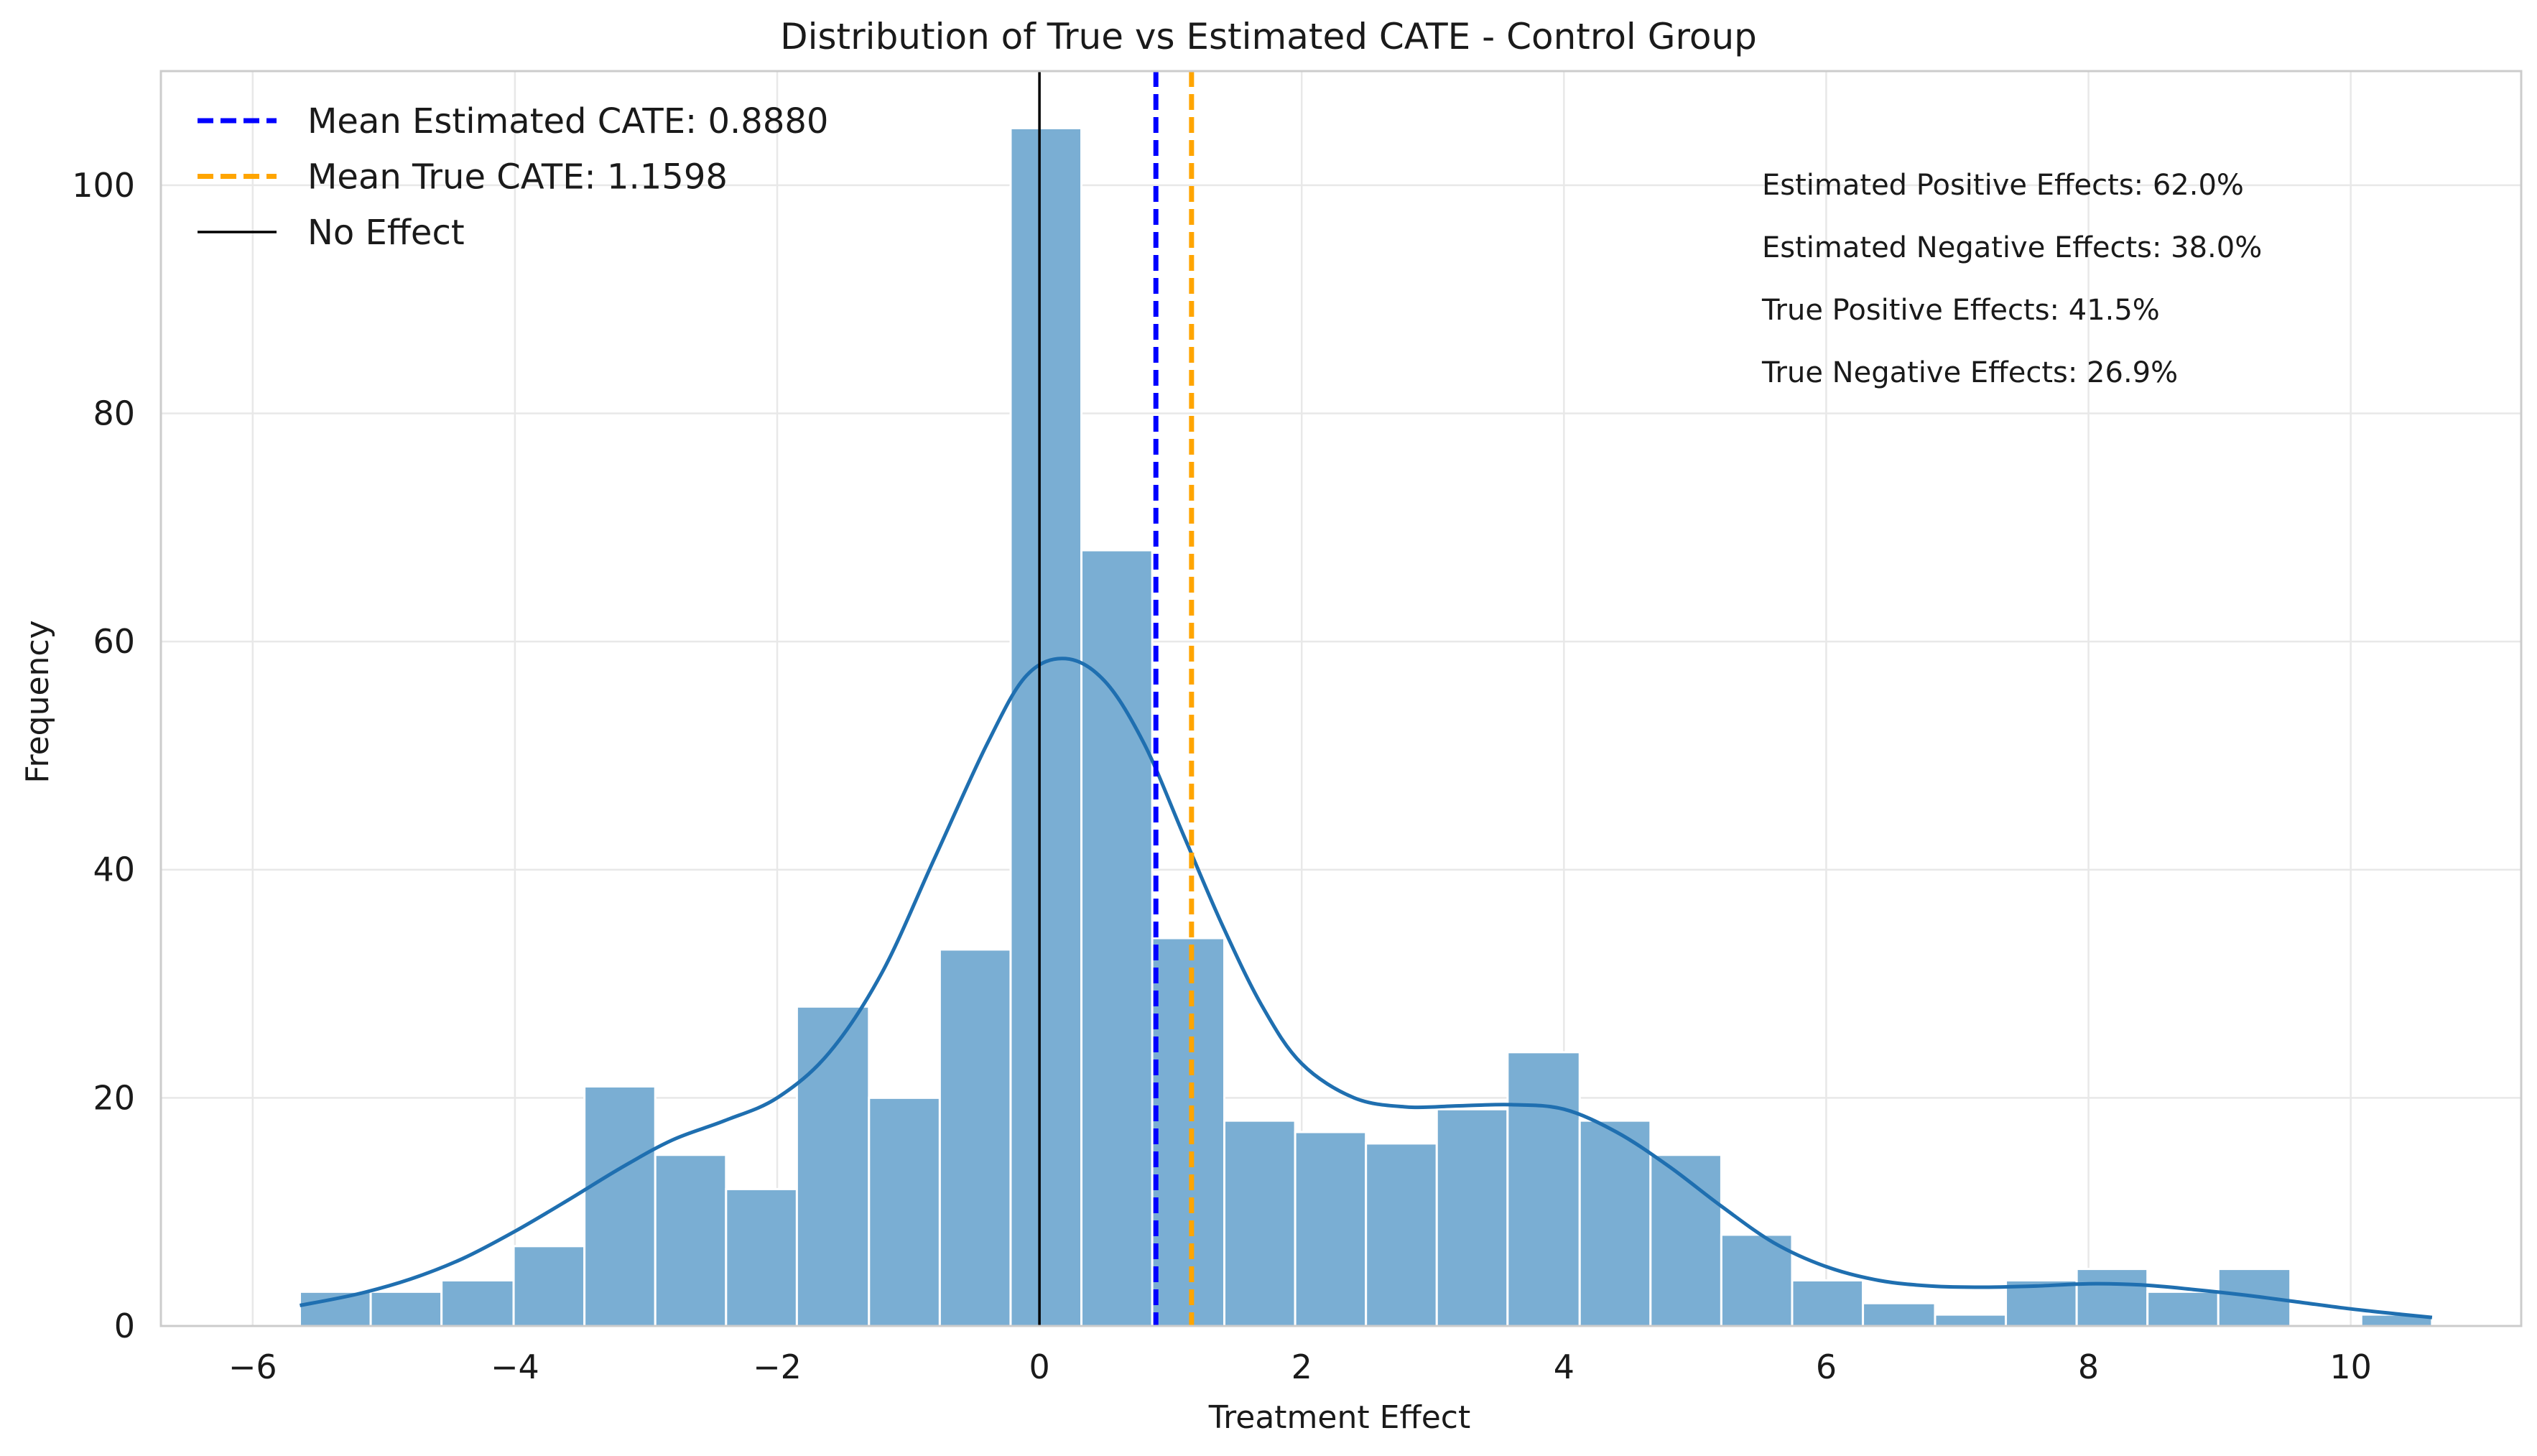 The width and height of the screenshot is (2537, 1456). Describe the element at coordinates (252, 1367) in the screenshot. I see `x-tick-label-0: −6` at that location.